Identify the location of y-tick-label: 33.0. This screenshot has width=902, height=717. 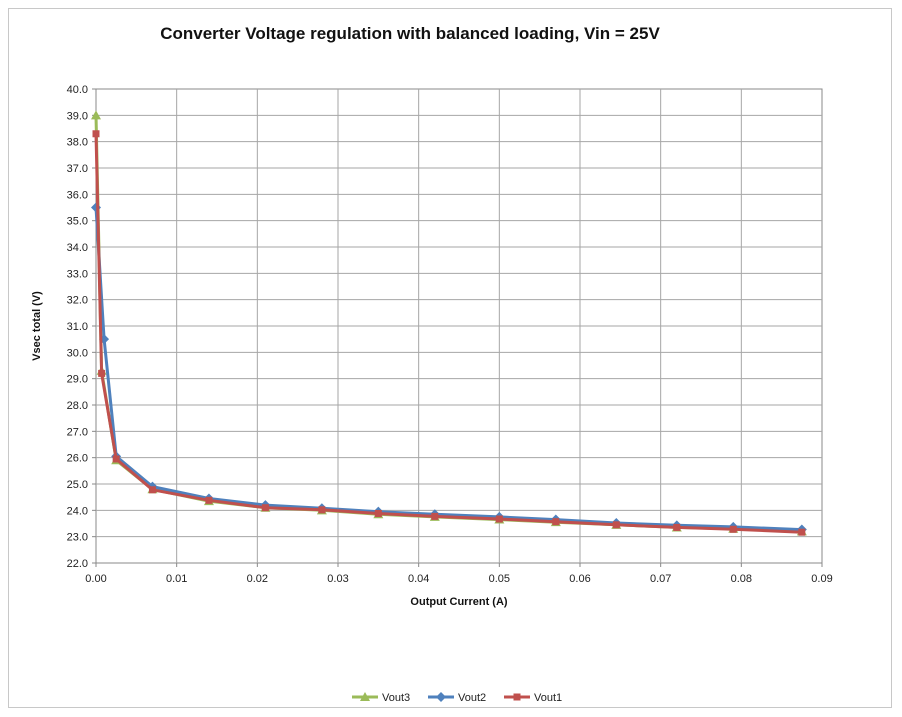
(77, 274).